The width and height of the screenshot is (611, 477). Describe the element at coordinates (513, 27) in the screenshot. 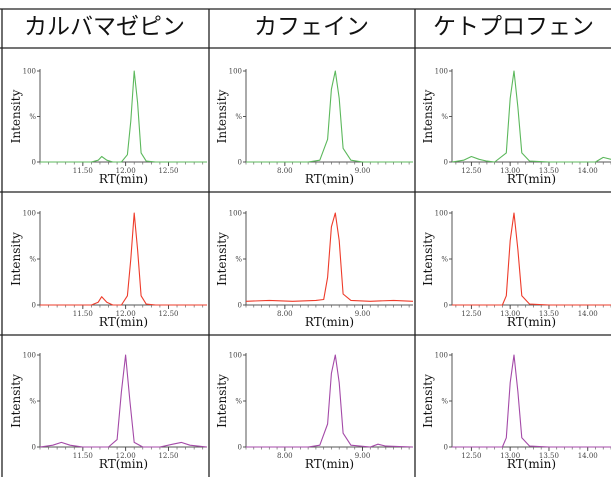

I see `column-header-ketoprofen: ケトプロフェン` at that location.